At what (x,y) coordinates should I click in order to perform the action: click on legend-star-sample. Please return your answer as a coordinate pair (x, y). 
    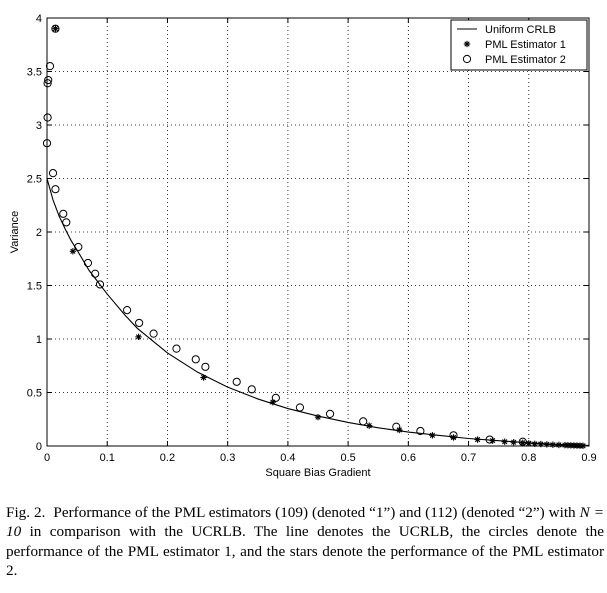
    Looking at the image, I should click on (467, 44).